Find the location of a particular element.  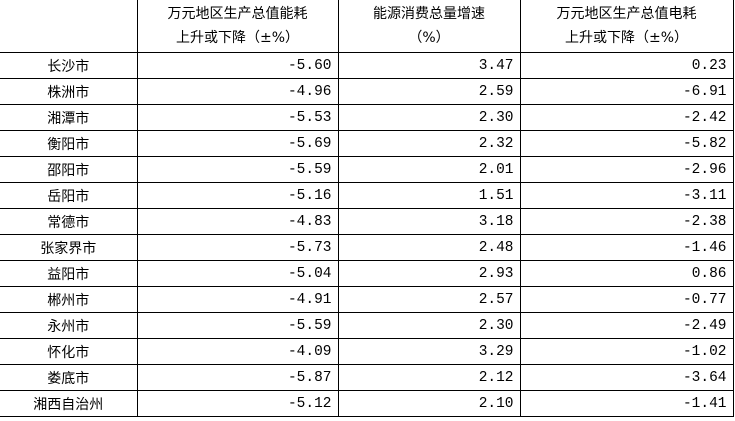

power-per-gdp-cell: -2.38 is located at coordinates (626, 221).